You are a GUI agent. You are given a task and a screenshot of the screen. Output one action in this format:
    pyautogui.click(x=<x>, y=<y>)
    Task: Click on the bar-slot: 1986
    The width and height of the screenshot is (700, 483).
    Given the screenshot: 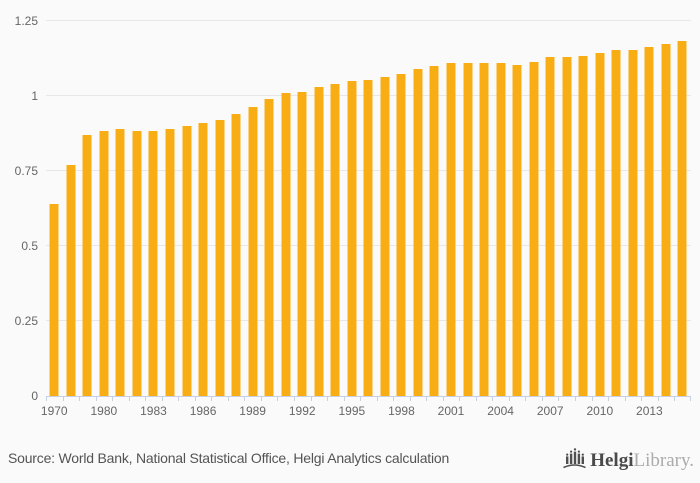 What is the action you would take?
    pyautogui.click(x=203, y=219)
    